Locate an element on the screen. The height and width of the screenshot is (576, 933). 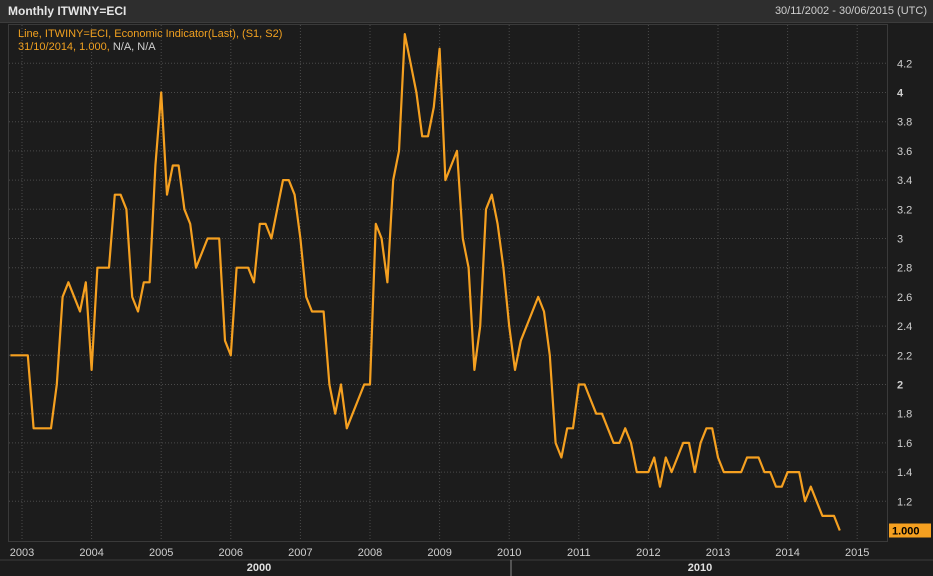
x-tick-label: 2004 is located at coordinates (91, 553).